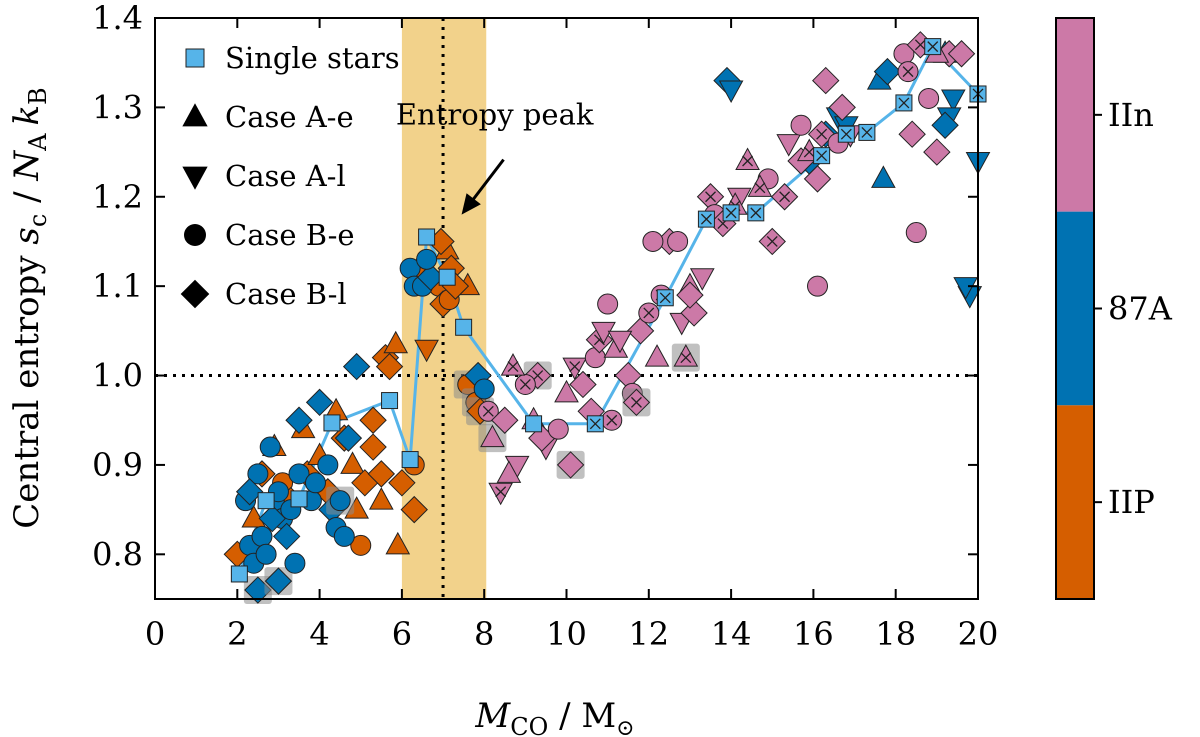 The height and width of the screenshot is (737, 1200). I want to click on x-tick-label: 4, so click(319, 634).